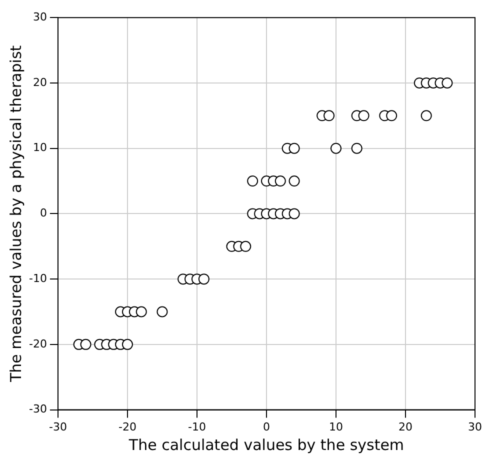 The image size is (493, 463). Describe the element at coordinates (38, 343) in the screenshot. I see `y-tick-label: -20` at that location.